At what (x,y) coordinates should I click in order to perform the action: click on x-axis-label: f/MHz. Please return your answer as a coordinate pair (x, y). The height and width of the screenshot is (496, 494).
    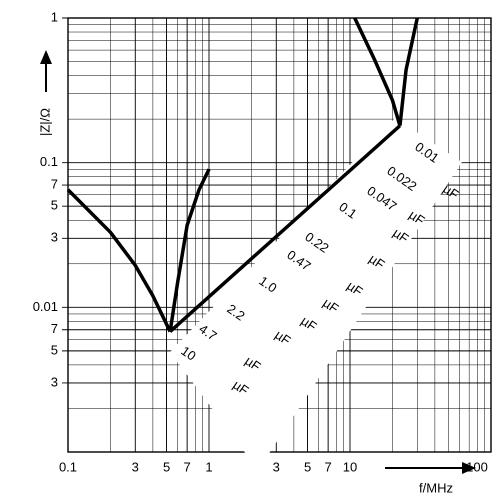
    Looking at the image, I should click on (436, 487).